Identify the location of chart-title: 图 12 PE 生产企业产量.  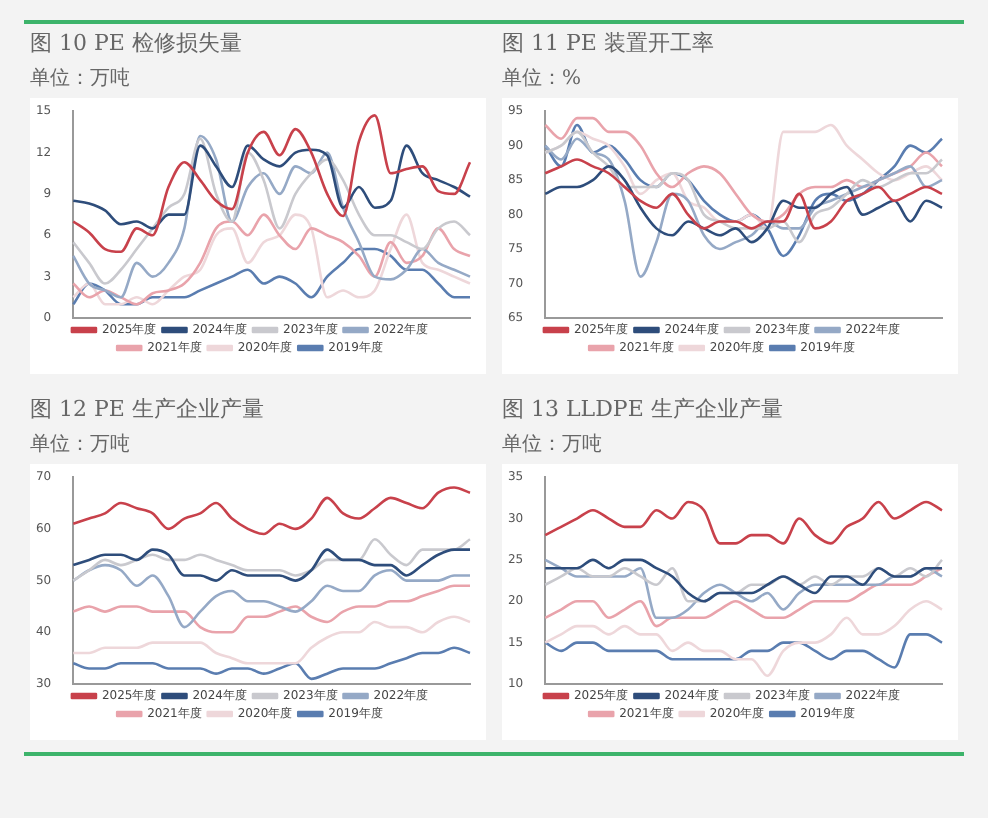
(148, 409).